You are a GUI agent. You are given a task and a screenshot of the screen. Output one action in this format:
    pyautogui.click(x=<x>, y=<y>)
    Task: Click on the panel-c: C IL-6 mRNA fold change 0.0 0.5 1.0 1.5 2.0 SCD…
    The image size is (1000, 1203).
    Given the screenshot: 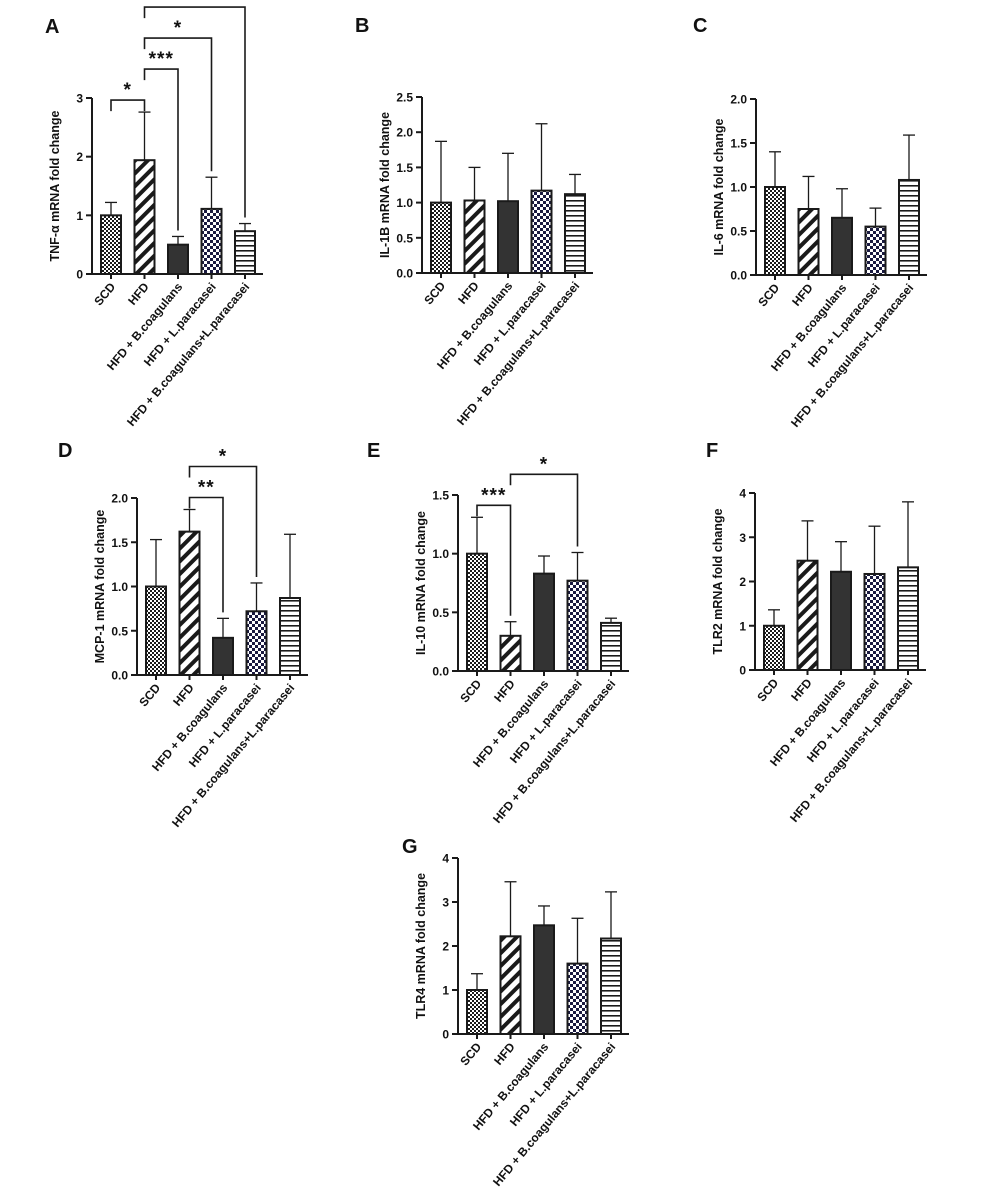 What is the action you would take?
    pyautogui.click(x=810, y=222)
    